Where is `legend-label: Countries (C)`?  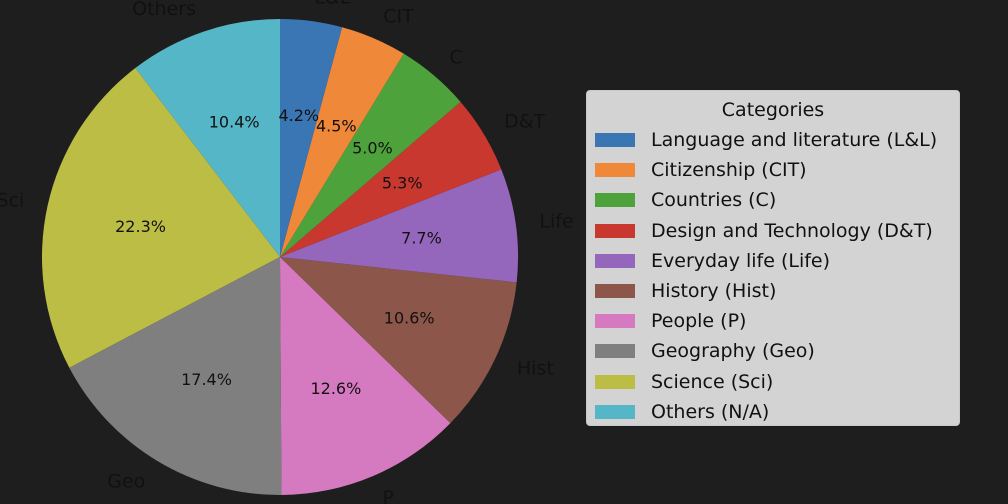
legend-label: Countries (C) is located at coordinates (714, 200).